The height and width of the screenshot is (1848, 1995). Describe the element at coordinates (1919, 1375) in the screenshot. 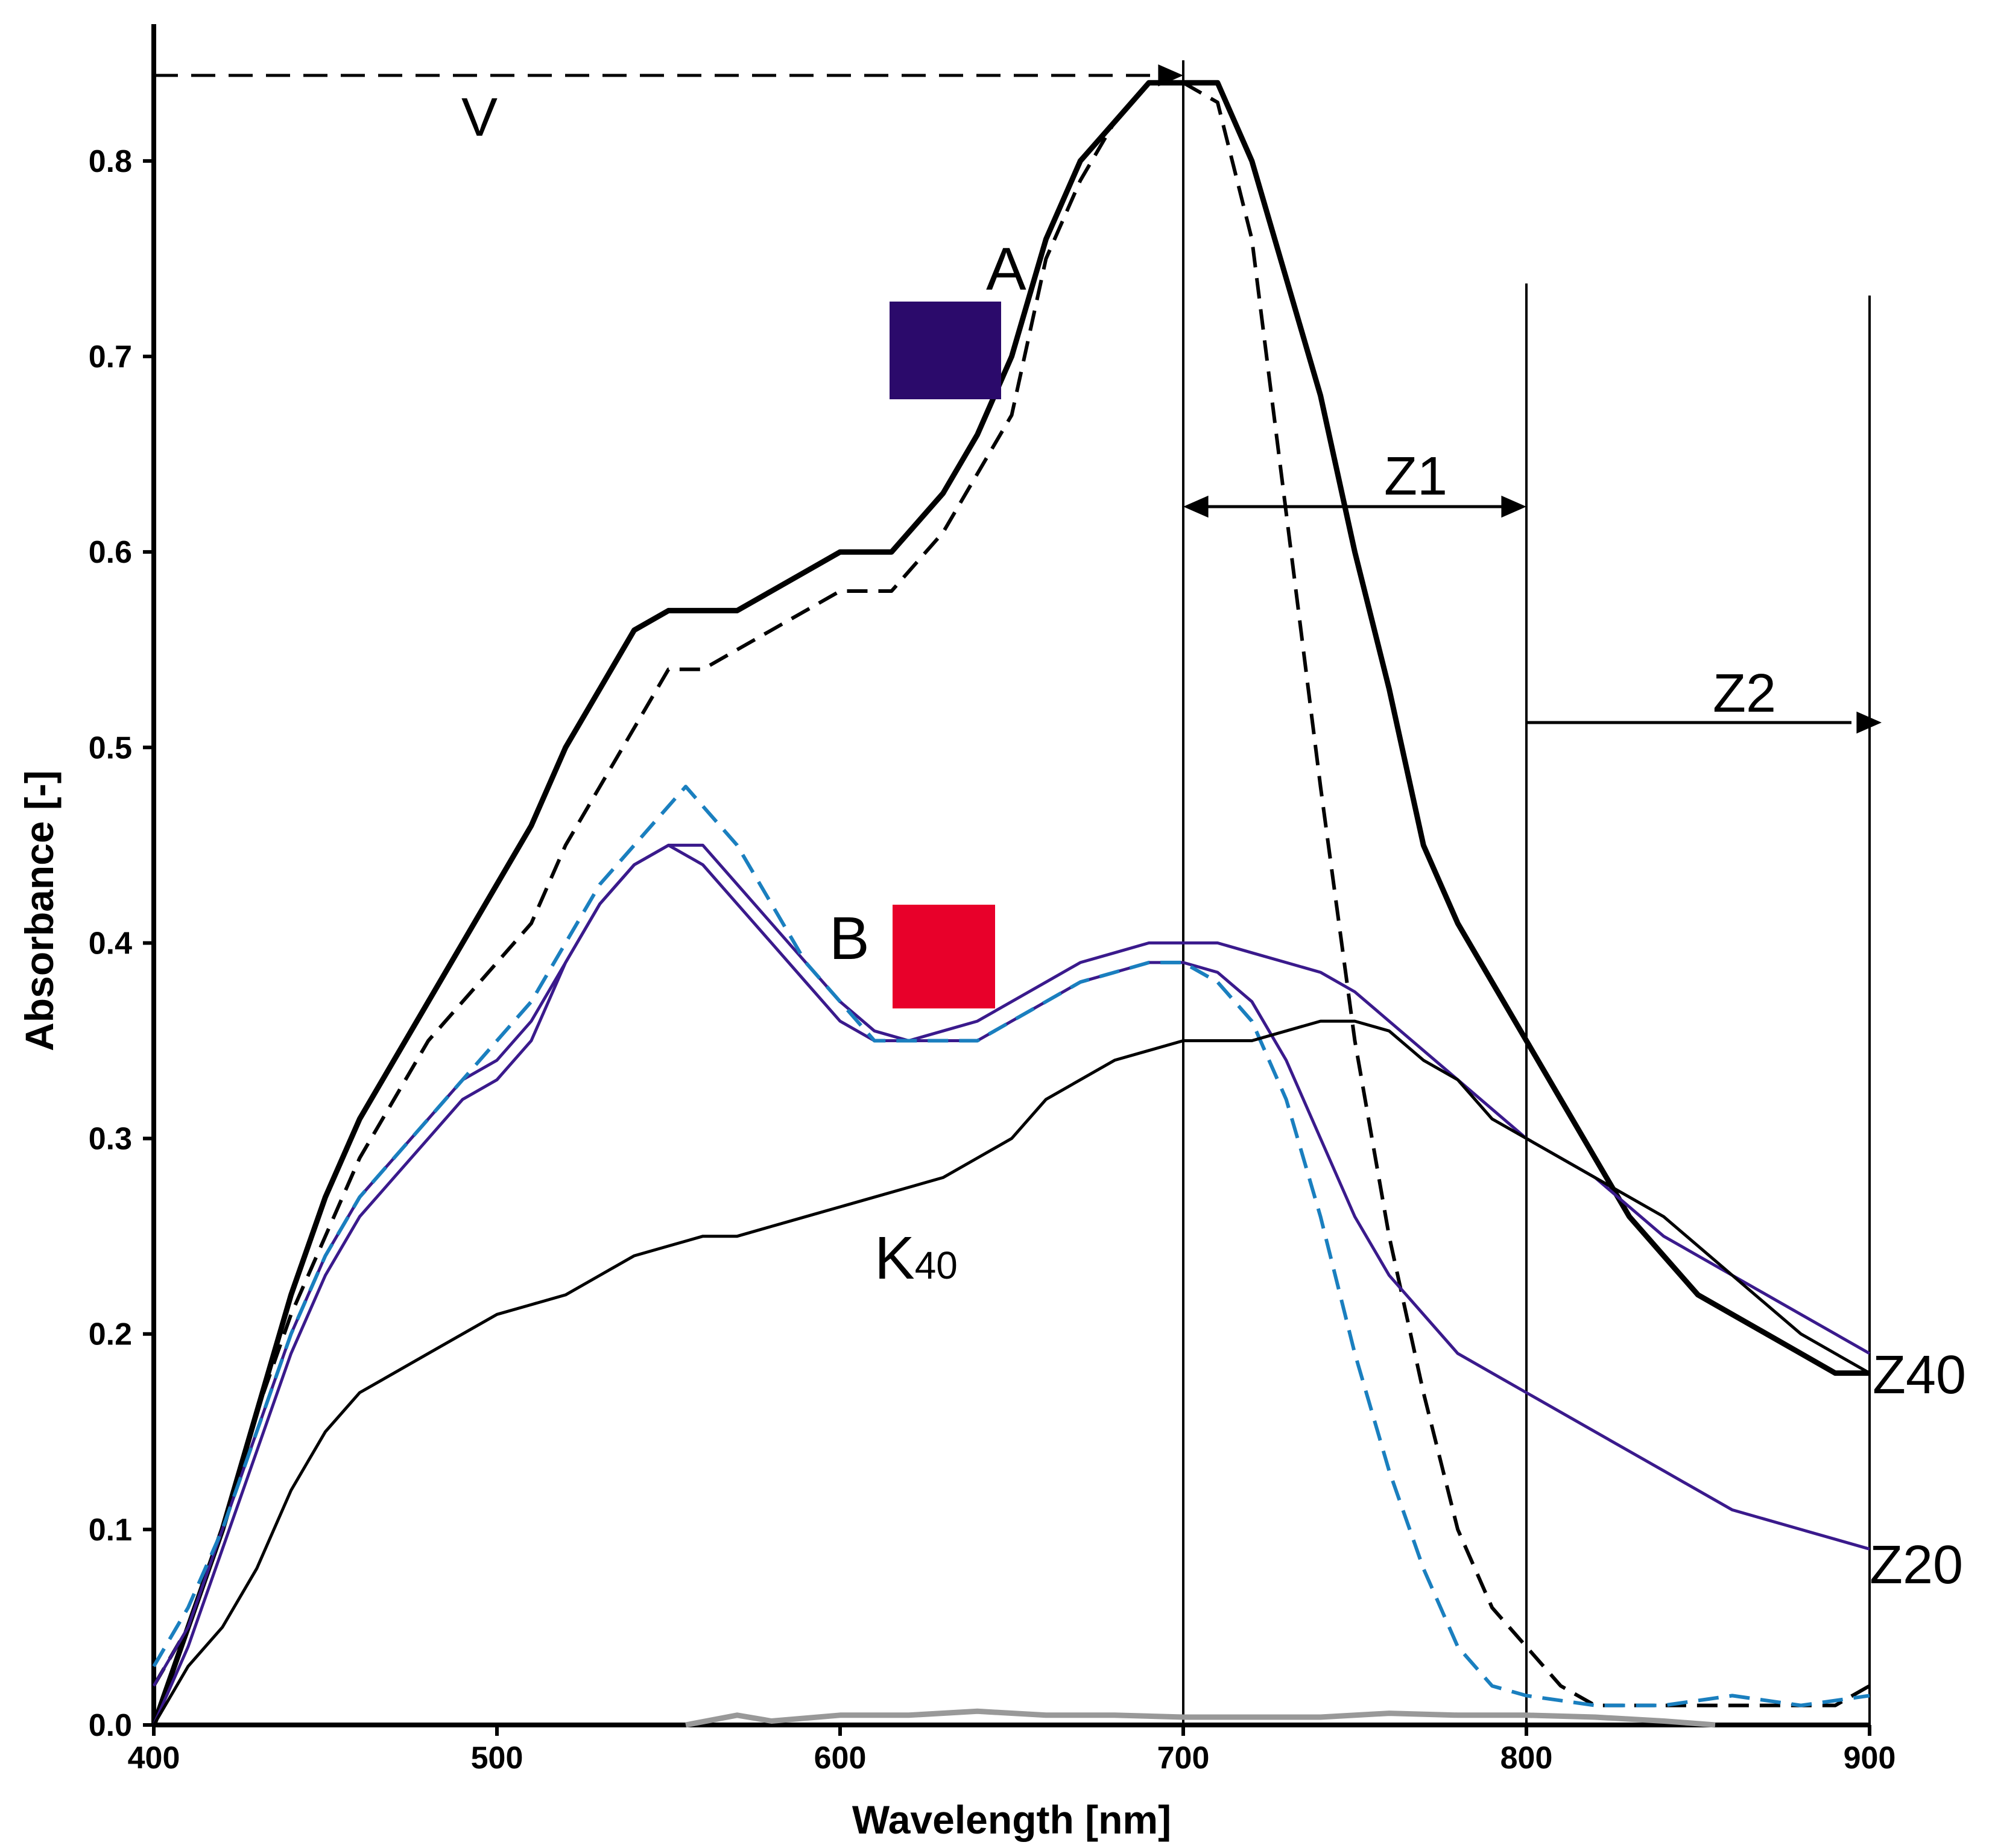

I see `label-z40: Z40` at that location.